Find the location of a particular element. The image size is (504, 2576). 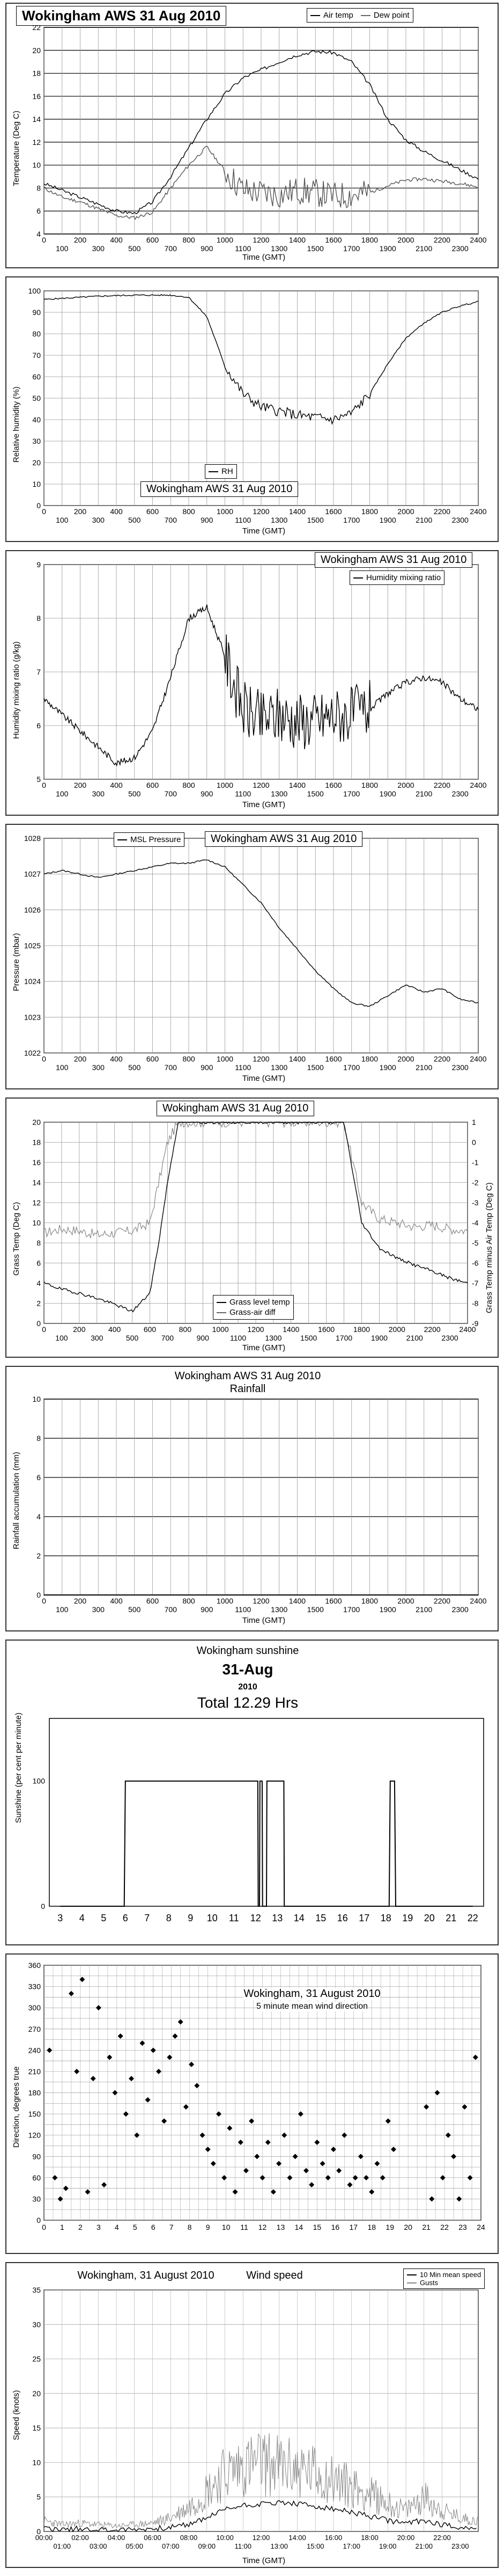

sunshine-ylabel: Sunshine (per cent per minute) is located at coordinates (18, 1768).